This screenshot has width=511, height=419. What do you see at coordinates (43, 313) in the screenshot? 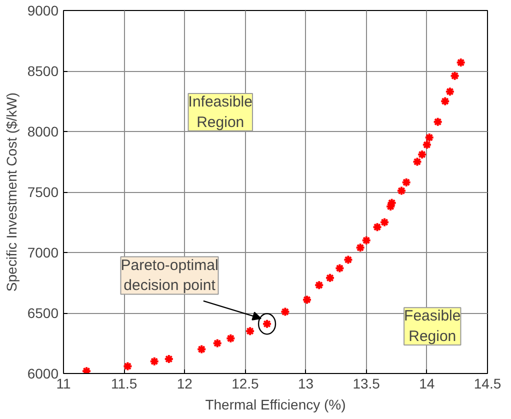
I see `y-tick-label: 6500` at bounding box center [43, 313].